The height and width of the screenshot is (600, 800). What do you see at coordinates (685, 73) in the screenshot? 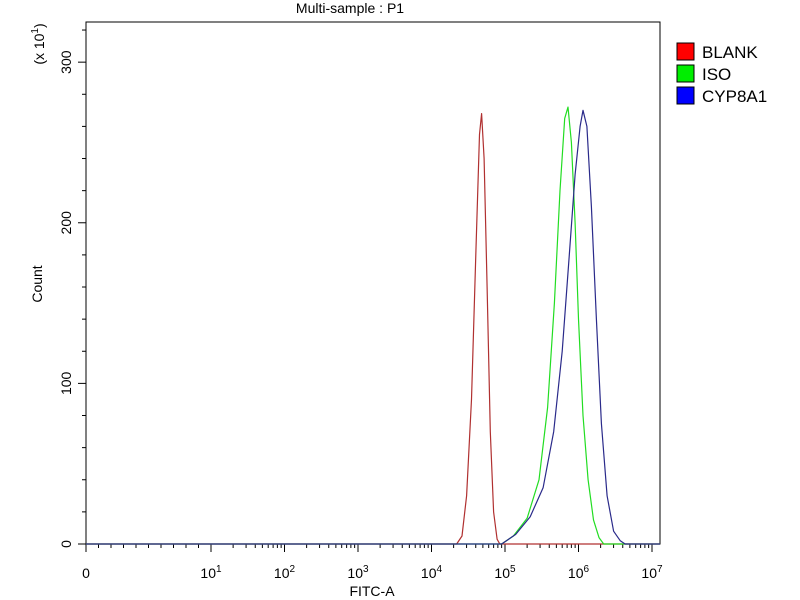
I see `legend-swatch-iso` at bounding box center [685, 73].